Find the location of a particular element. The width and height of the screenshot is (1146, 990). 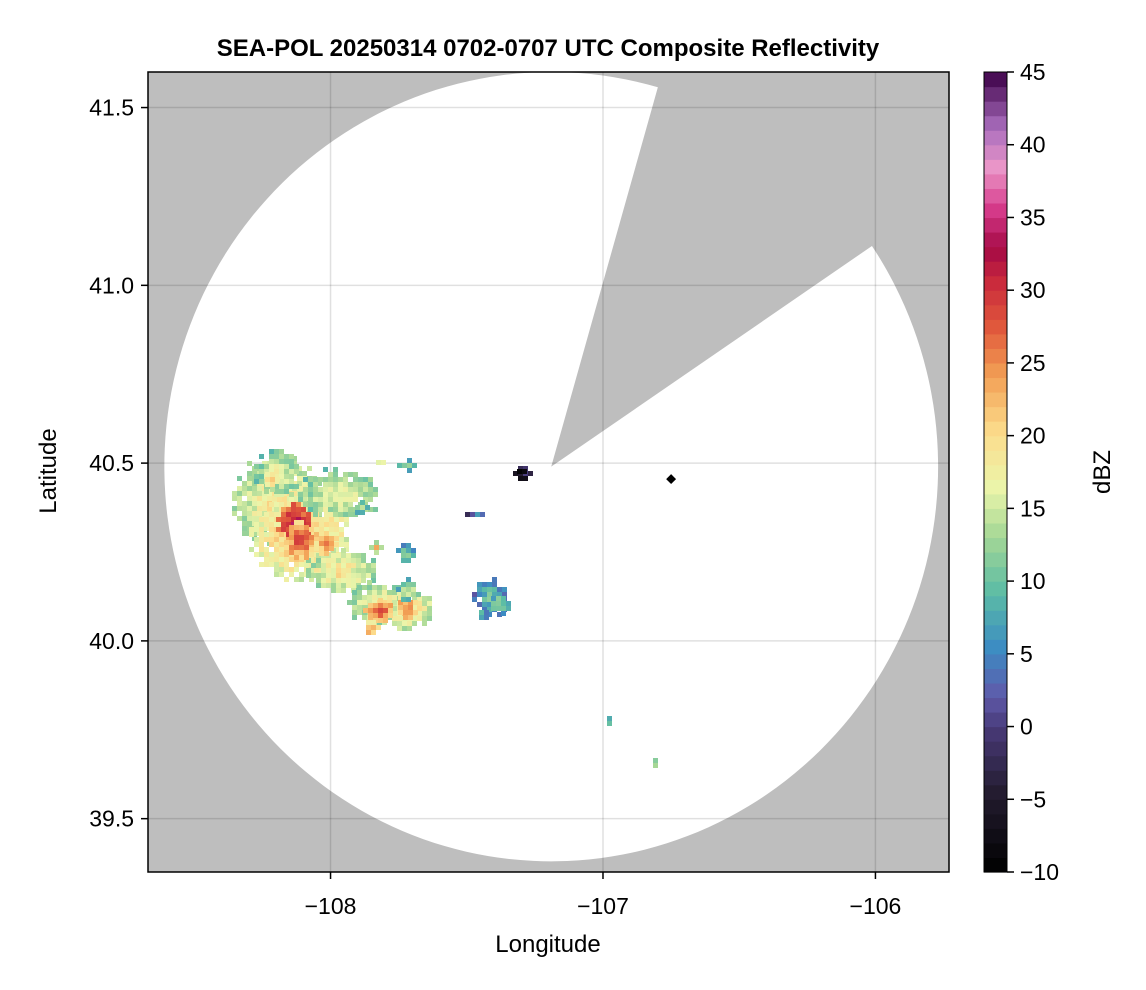

y-tick-label: 40.5 is located at coordinates (111, 463).